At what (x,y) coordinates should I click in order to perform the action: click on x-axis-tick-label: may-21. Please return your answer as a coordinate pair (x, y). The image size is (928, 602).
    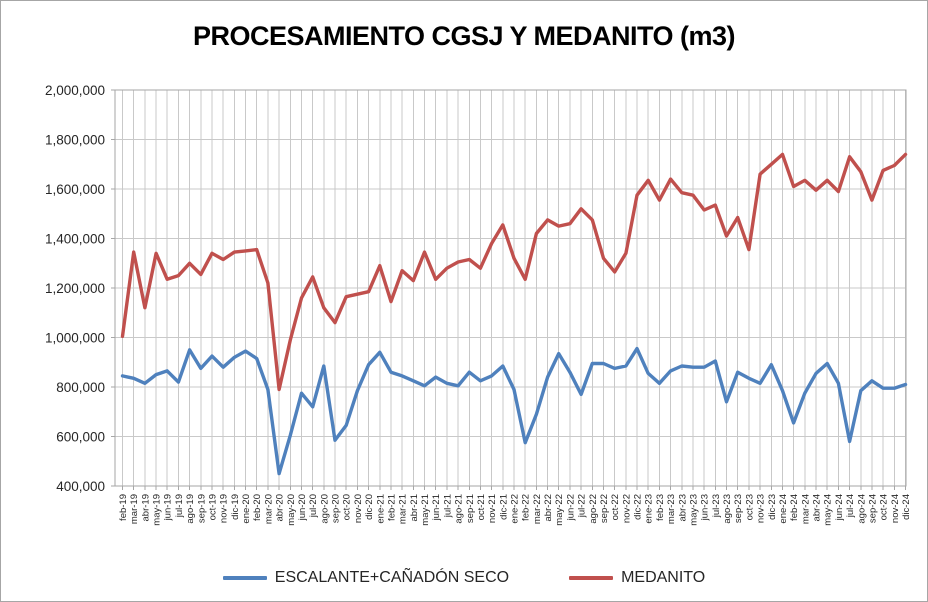
    Looking at the image, I should click on (425, 510).